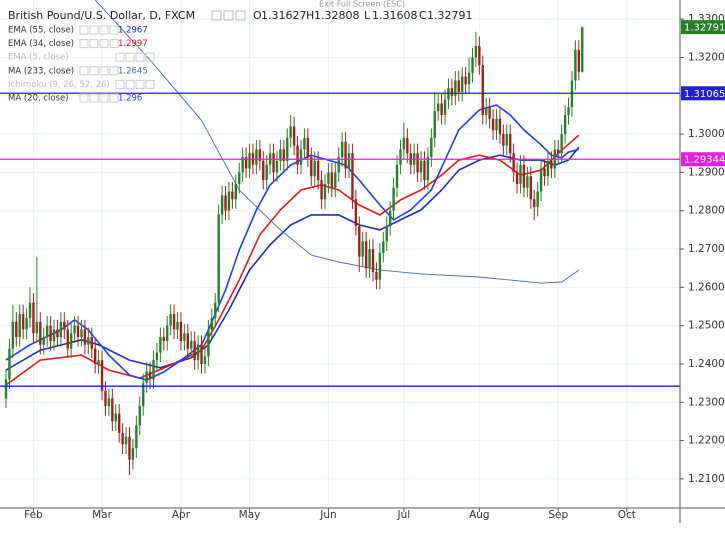 This screenshot has width=725, height=547. I want to click on legend-name: EMA (34, close), so click(41, 44).